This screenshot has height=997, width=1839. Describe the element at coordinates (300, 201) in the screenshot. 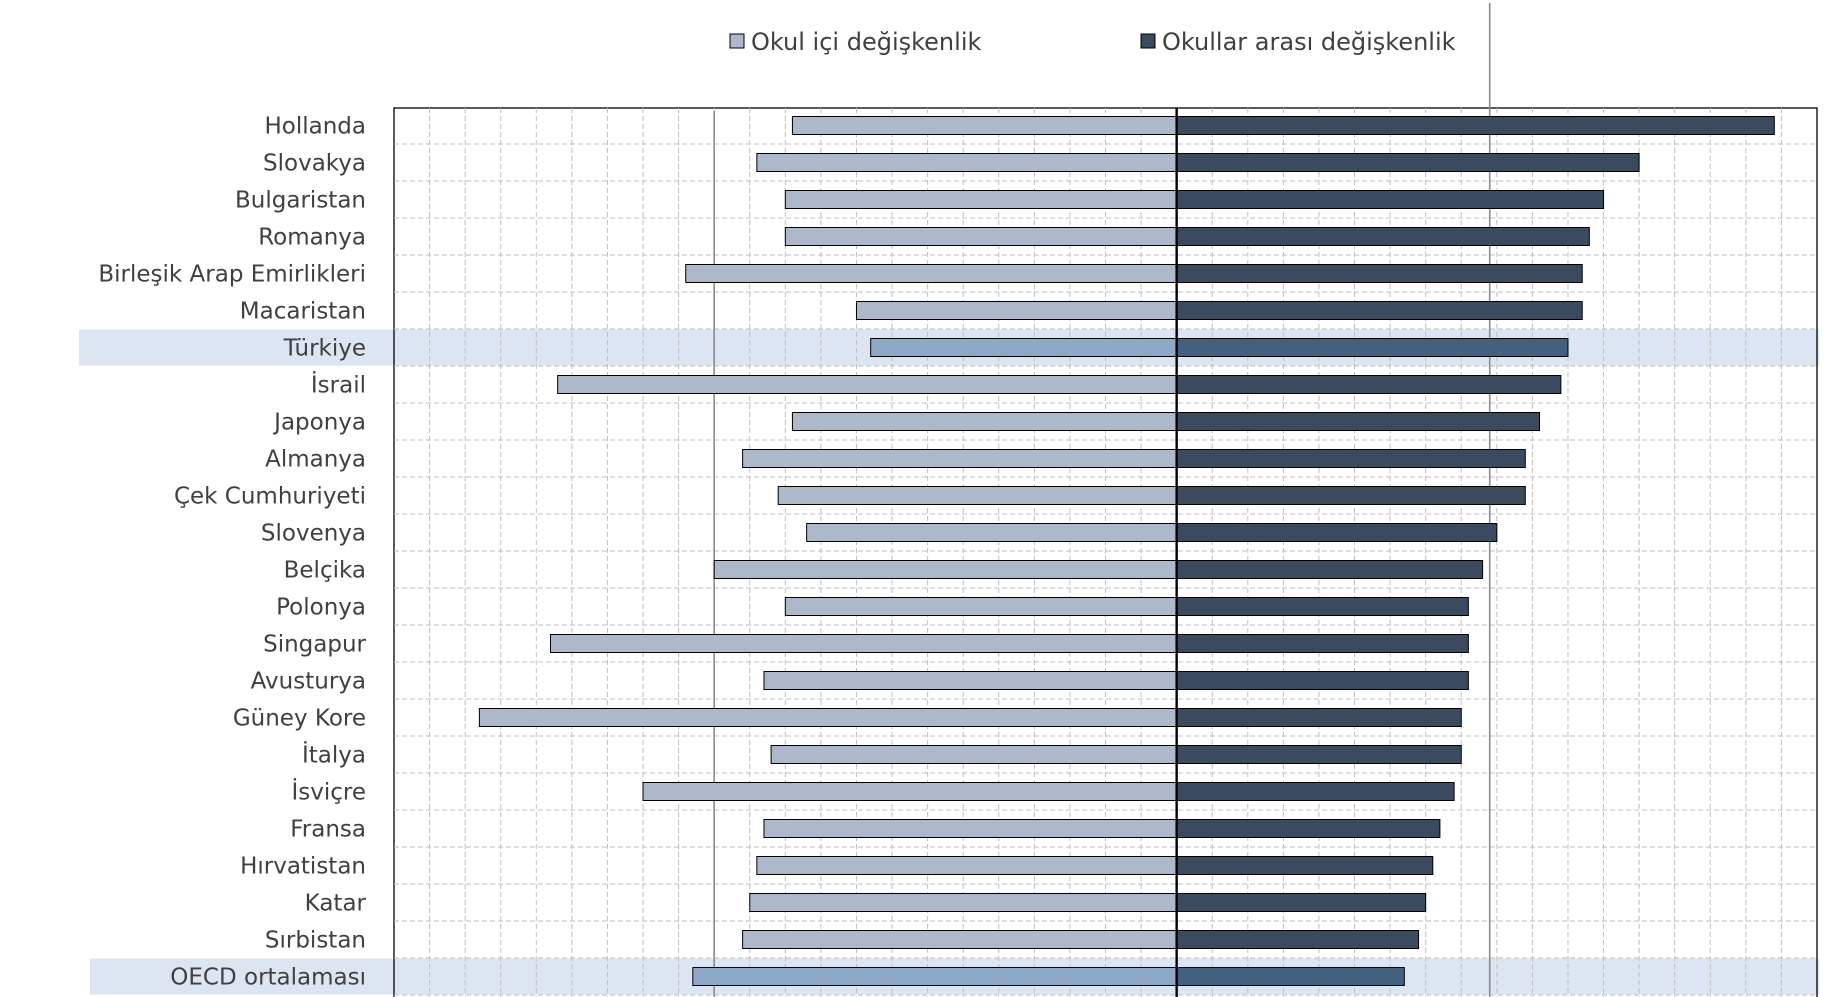

I see `category-label: Bulgaristan` at that location.